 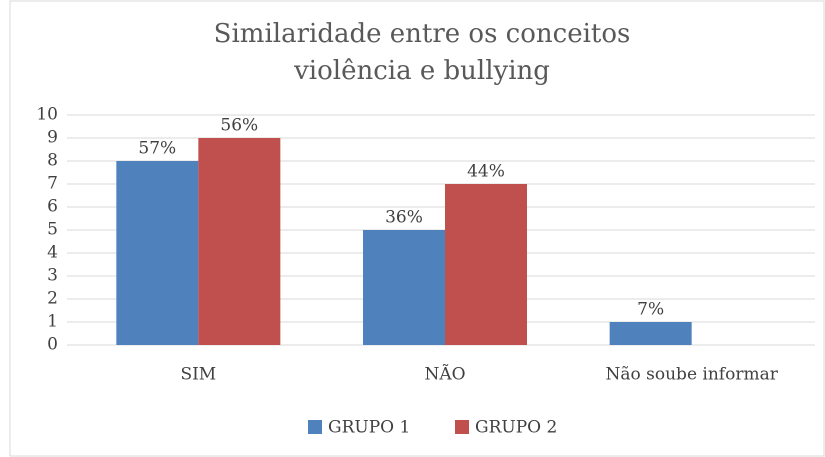 I want to click on y-tick-label: 10, so click(x=47, y=115).